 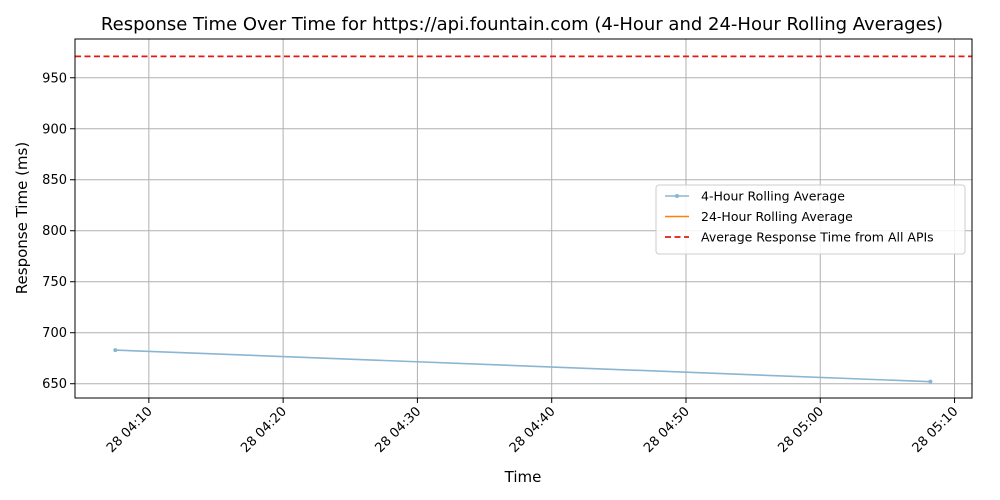 I want to click on legend-box, so click(x=810, y=219).